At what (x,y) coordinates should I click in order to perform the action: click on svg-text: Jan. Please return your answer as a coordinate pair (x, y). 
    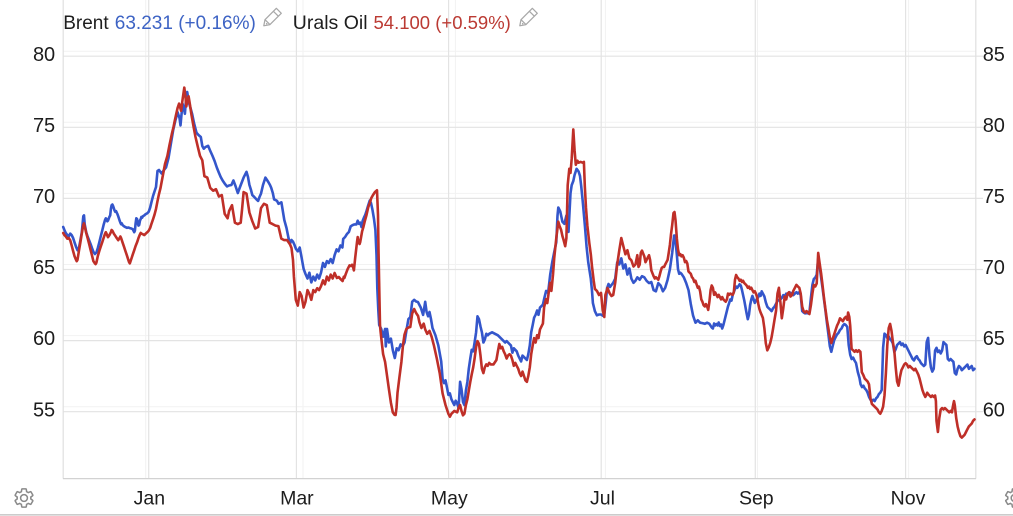
    Looking at the image, I should click on (149, 499).